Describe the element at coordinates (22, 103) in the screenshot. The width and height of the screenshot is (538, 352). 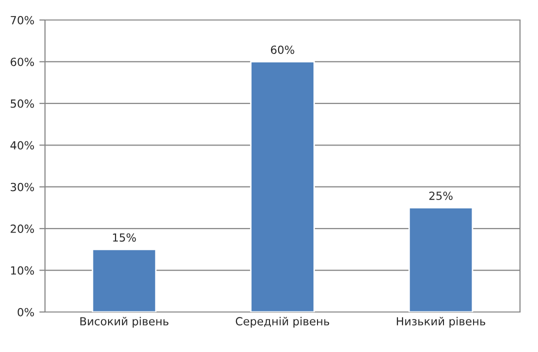
I see `y-tick-label: 50%` at that location.